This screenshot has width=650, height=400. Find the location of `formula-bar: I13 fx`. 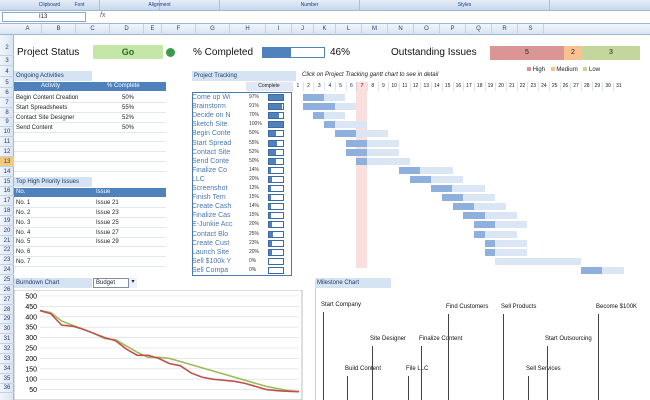

formula-bar: I13 fx is located at coordinates (325, 17).